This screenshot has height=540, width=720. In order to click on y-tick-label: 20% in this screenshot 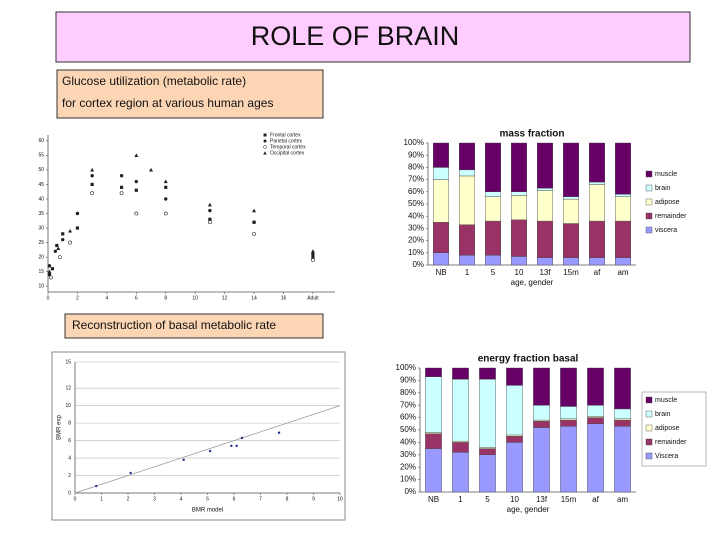, I will do `click(408, 466)`.